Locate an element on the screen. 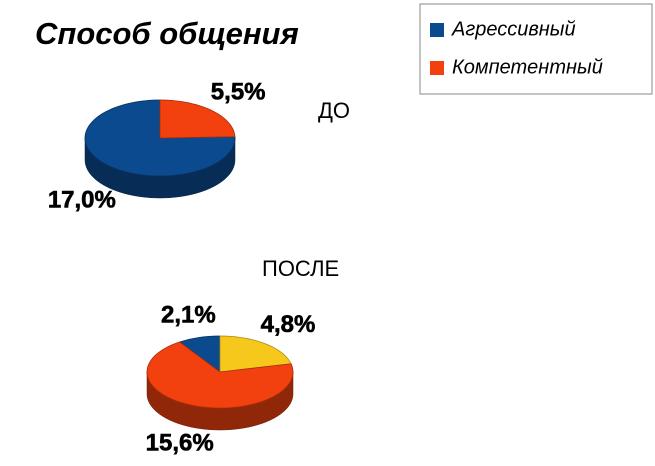 The image size is (655, 466). pie-subtitle: ДО is located at coordinates (334, 110).